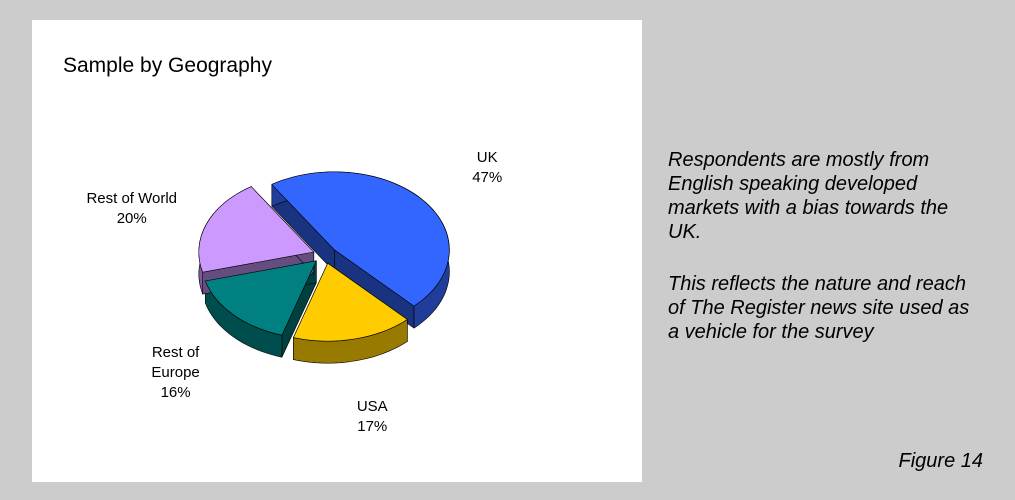 This screenshot has width=1015, height=500. I want to click on value-label: 16%, so click(175, 392).